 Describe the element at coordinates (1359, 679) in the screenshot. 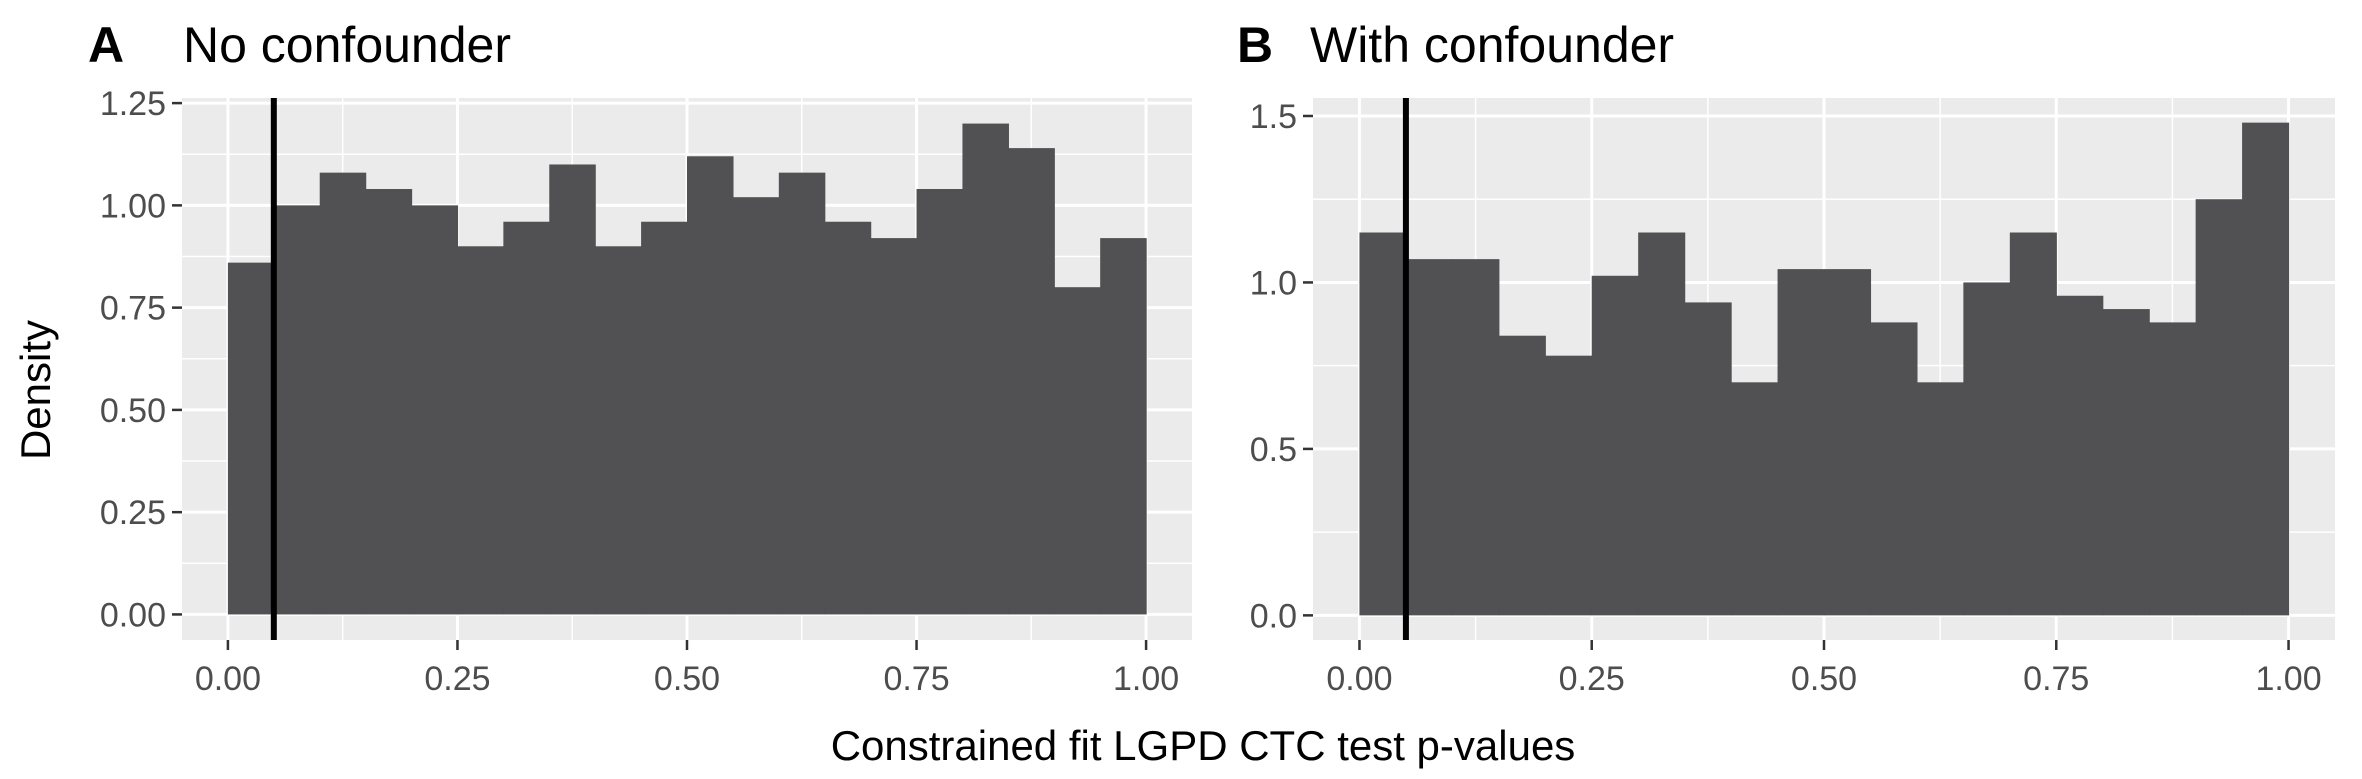

I see `panel-b-x-tick-label: 0.00` at that location.